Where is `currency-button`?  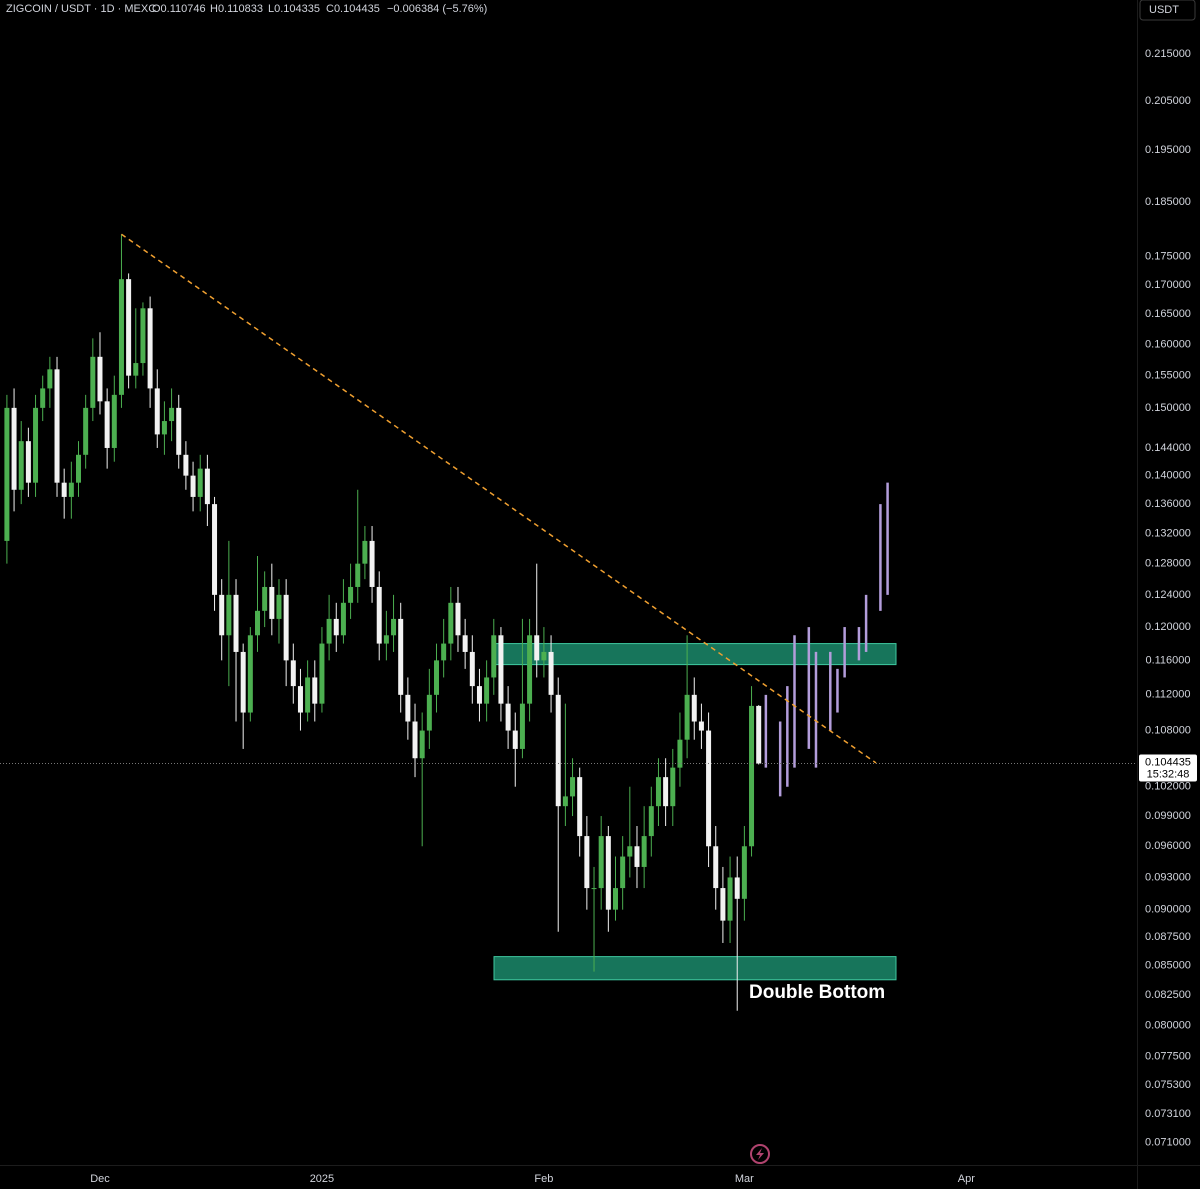
currency-button is located at coordinates (1167, 10).